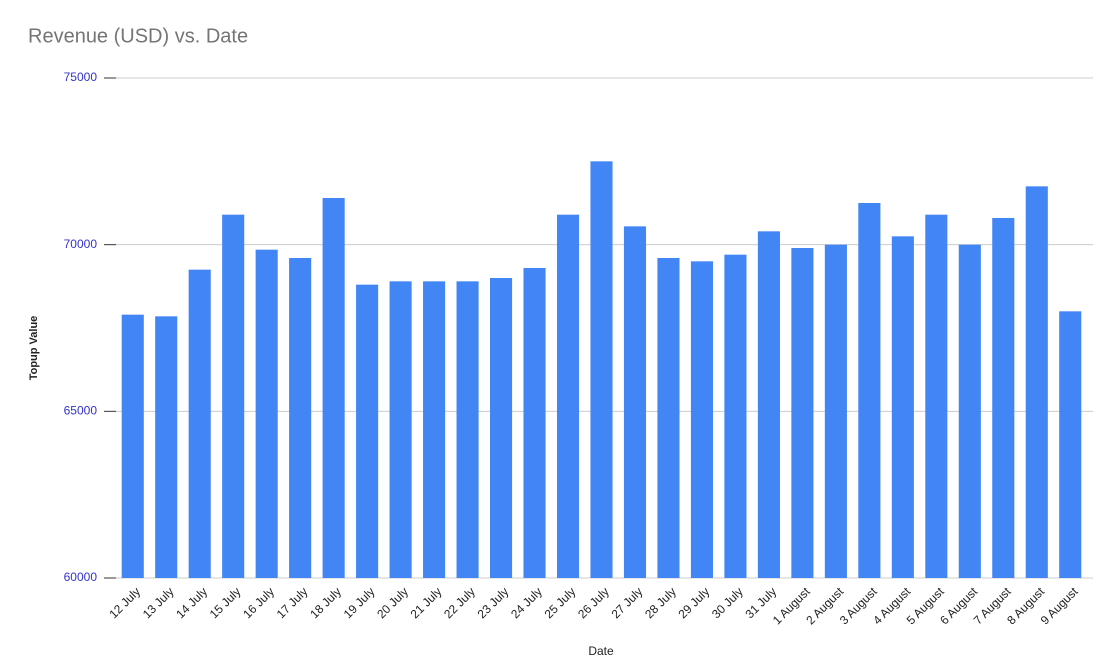 The height and width of the screenshot is (667, 1111). I want to click on x-tick-label: 14 July, so click(191, 602).